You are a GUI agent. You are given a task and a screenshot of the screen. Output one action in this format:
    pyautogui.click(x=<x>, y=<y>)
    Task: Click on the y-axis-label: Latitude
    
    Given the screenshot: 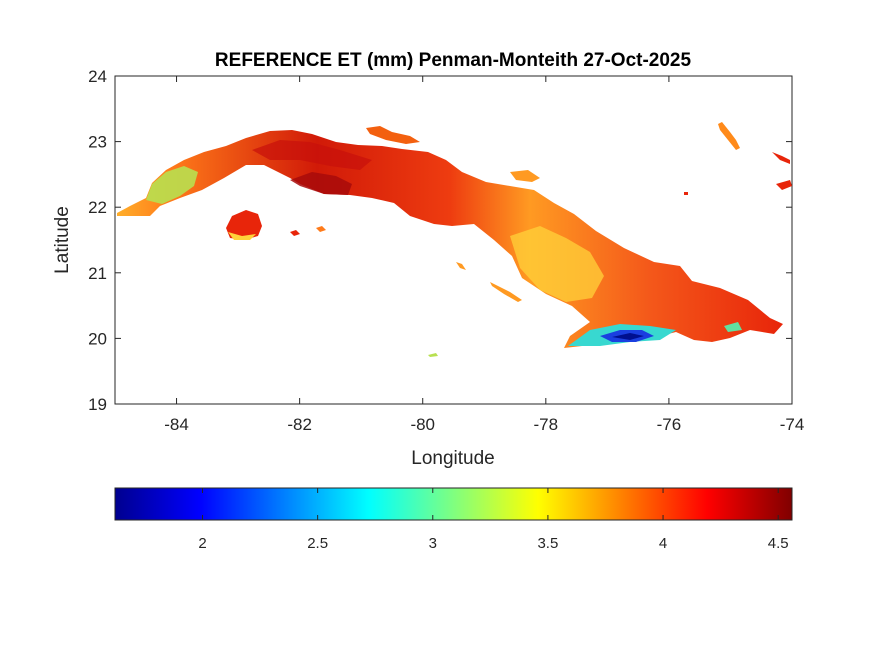 What is the action you would take?
    pyautogui.click(x=62, y=240)
    